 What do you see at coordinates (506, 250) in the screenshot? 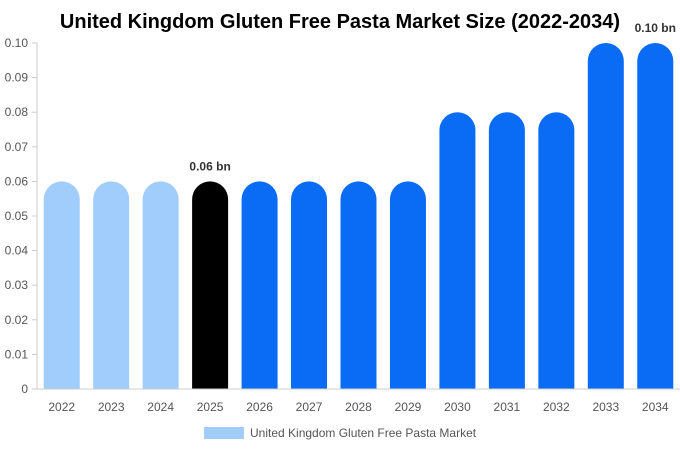
I see `bar-2031` at bounding box center [506, 250].